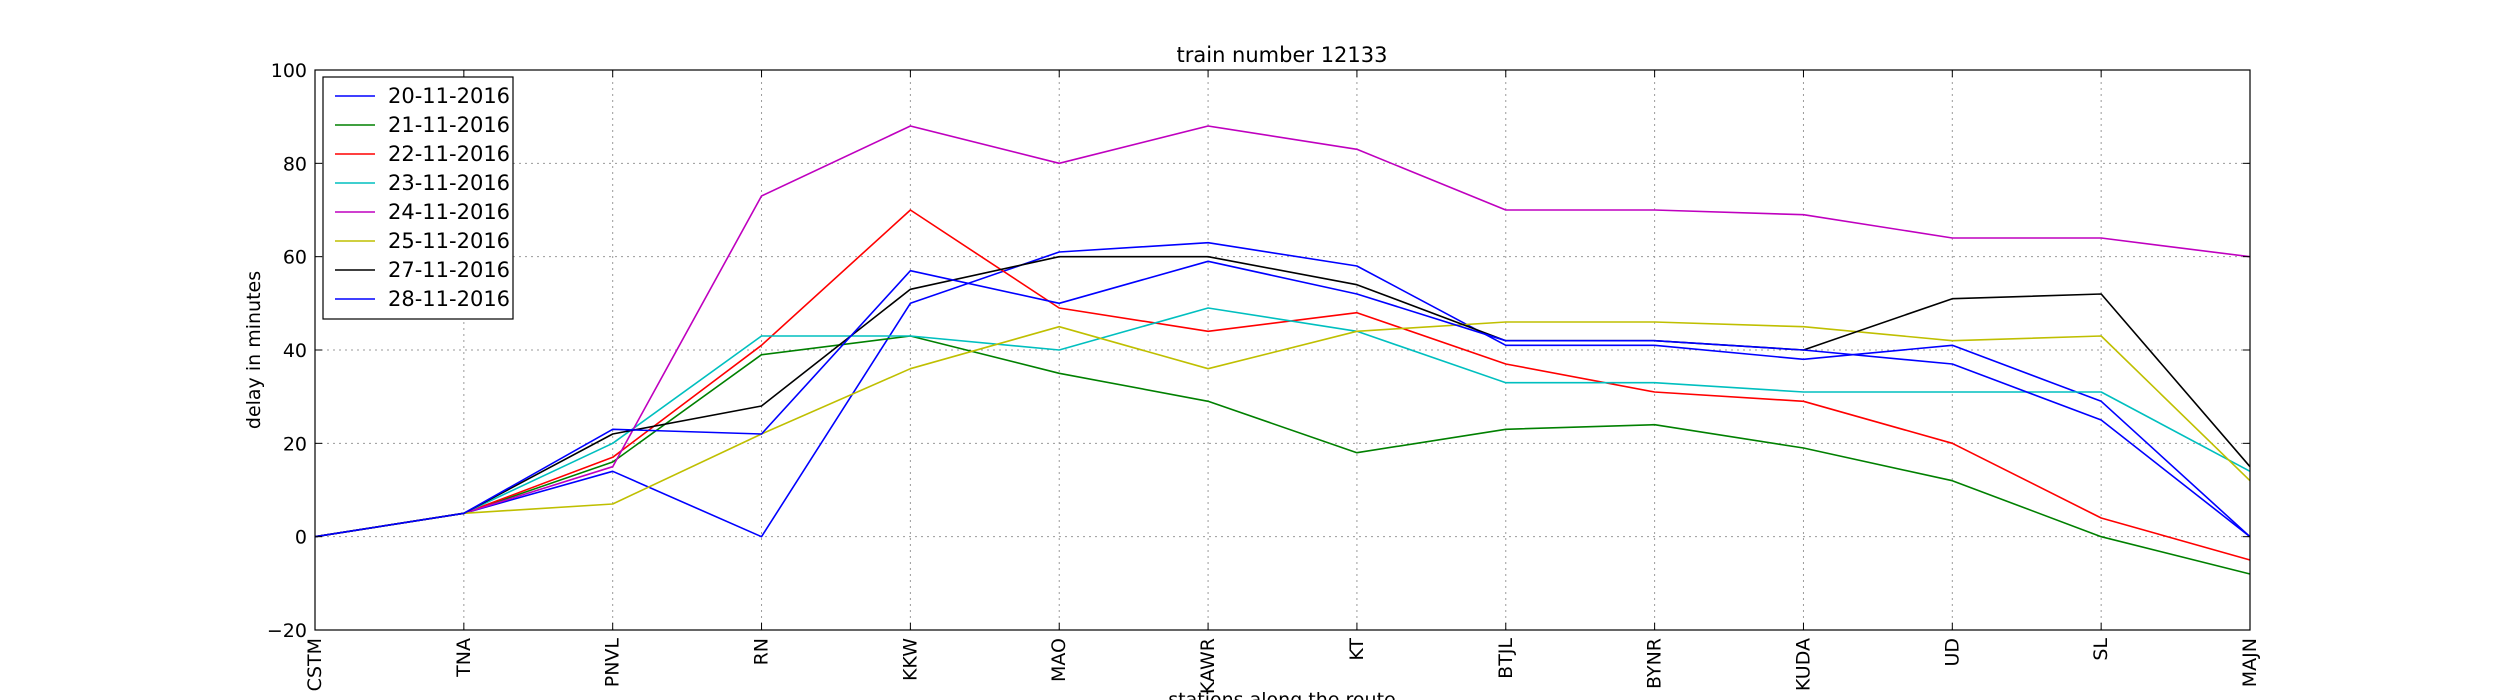  Describe the element at coordinates (295, 164) in the screenshot. I see `y-tick-label: 80` at that location.